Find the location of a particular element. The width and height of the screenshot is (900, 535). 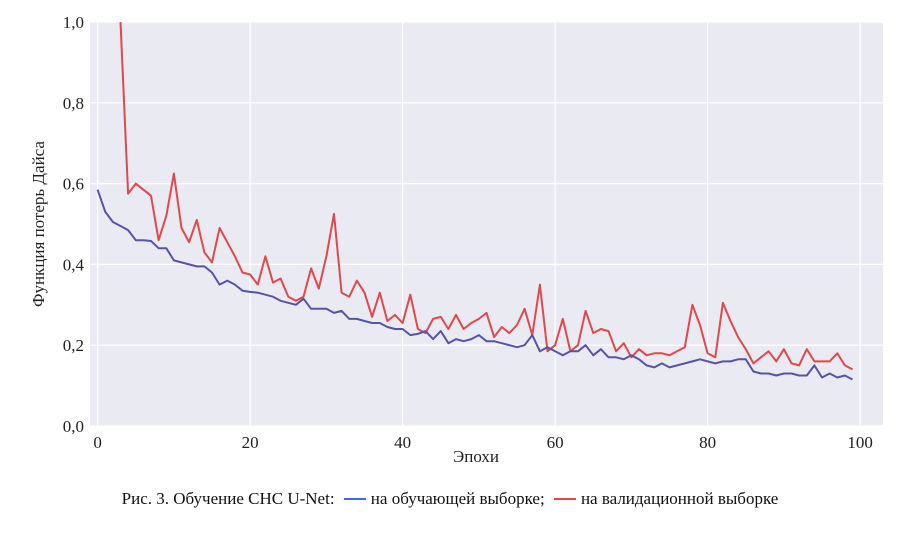

train-legend-swatch is located at coordinates (354, 499).